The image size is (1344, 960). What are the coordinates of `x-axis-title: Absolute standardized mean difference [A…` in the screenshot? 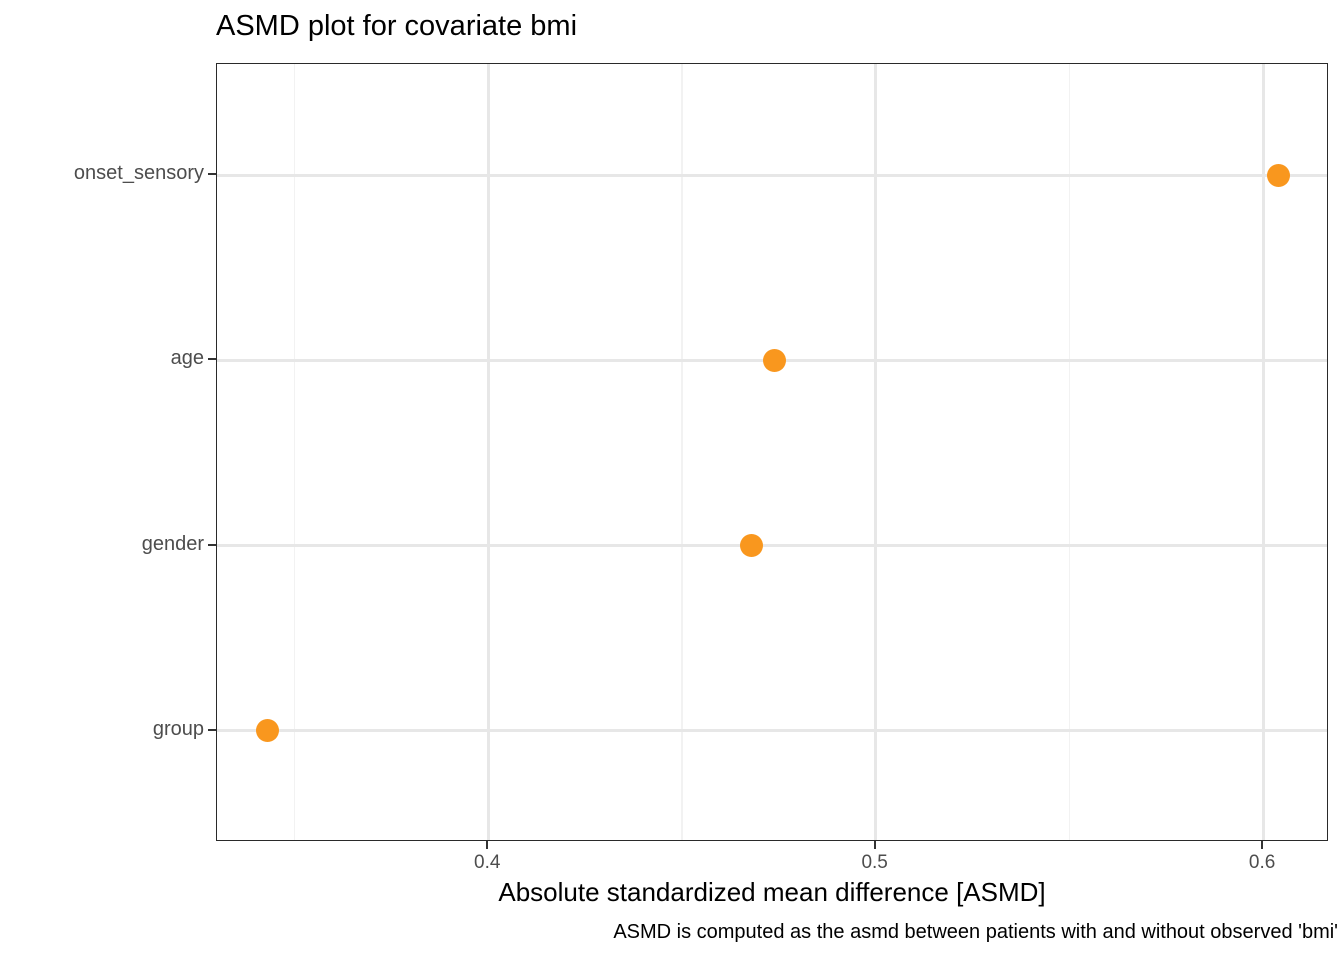 It's located at (772, 892).